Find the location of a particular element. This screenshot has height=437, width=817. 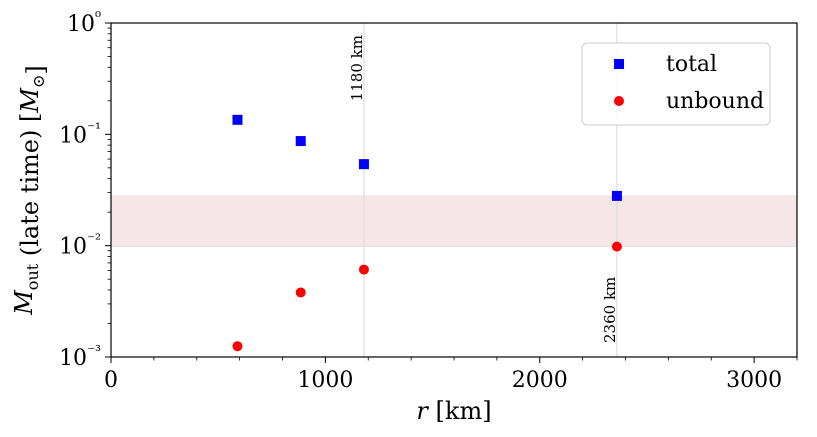

legend-box is located at coordinates (676, 84).